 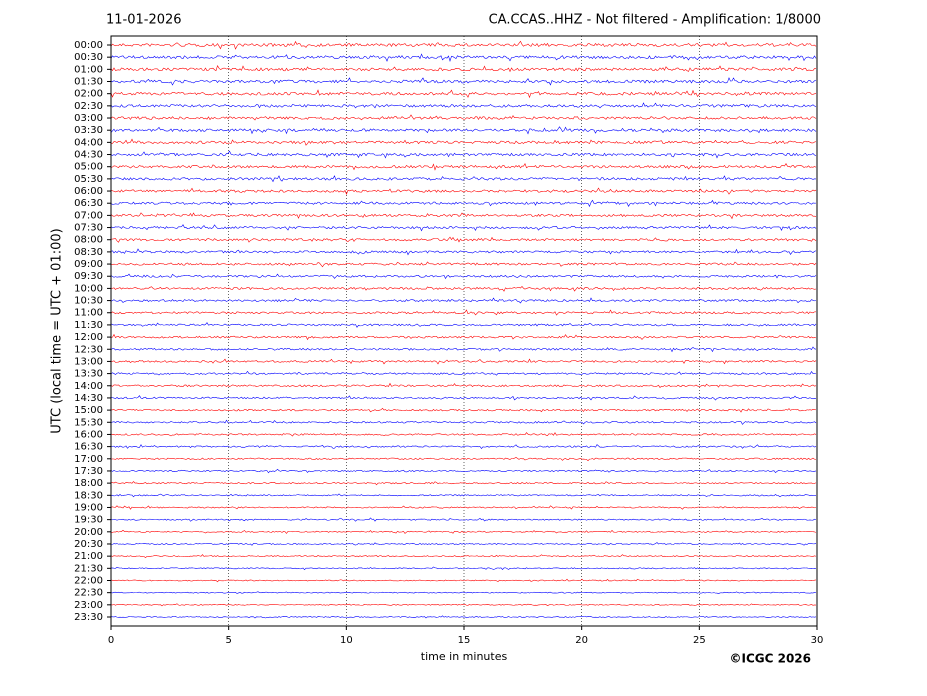 I want to click on y-tick-label: 21:00, so click(x=88, y=556).